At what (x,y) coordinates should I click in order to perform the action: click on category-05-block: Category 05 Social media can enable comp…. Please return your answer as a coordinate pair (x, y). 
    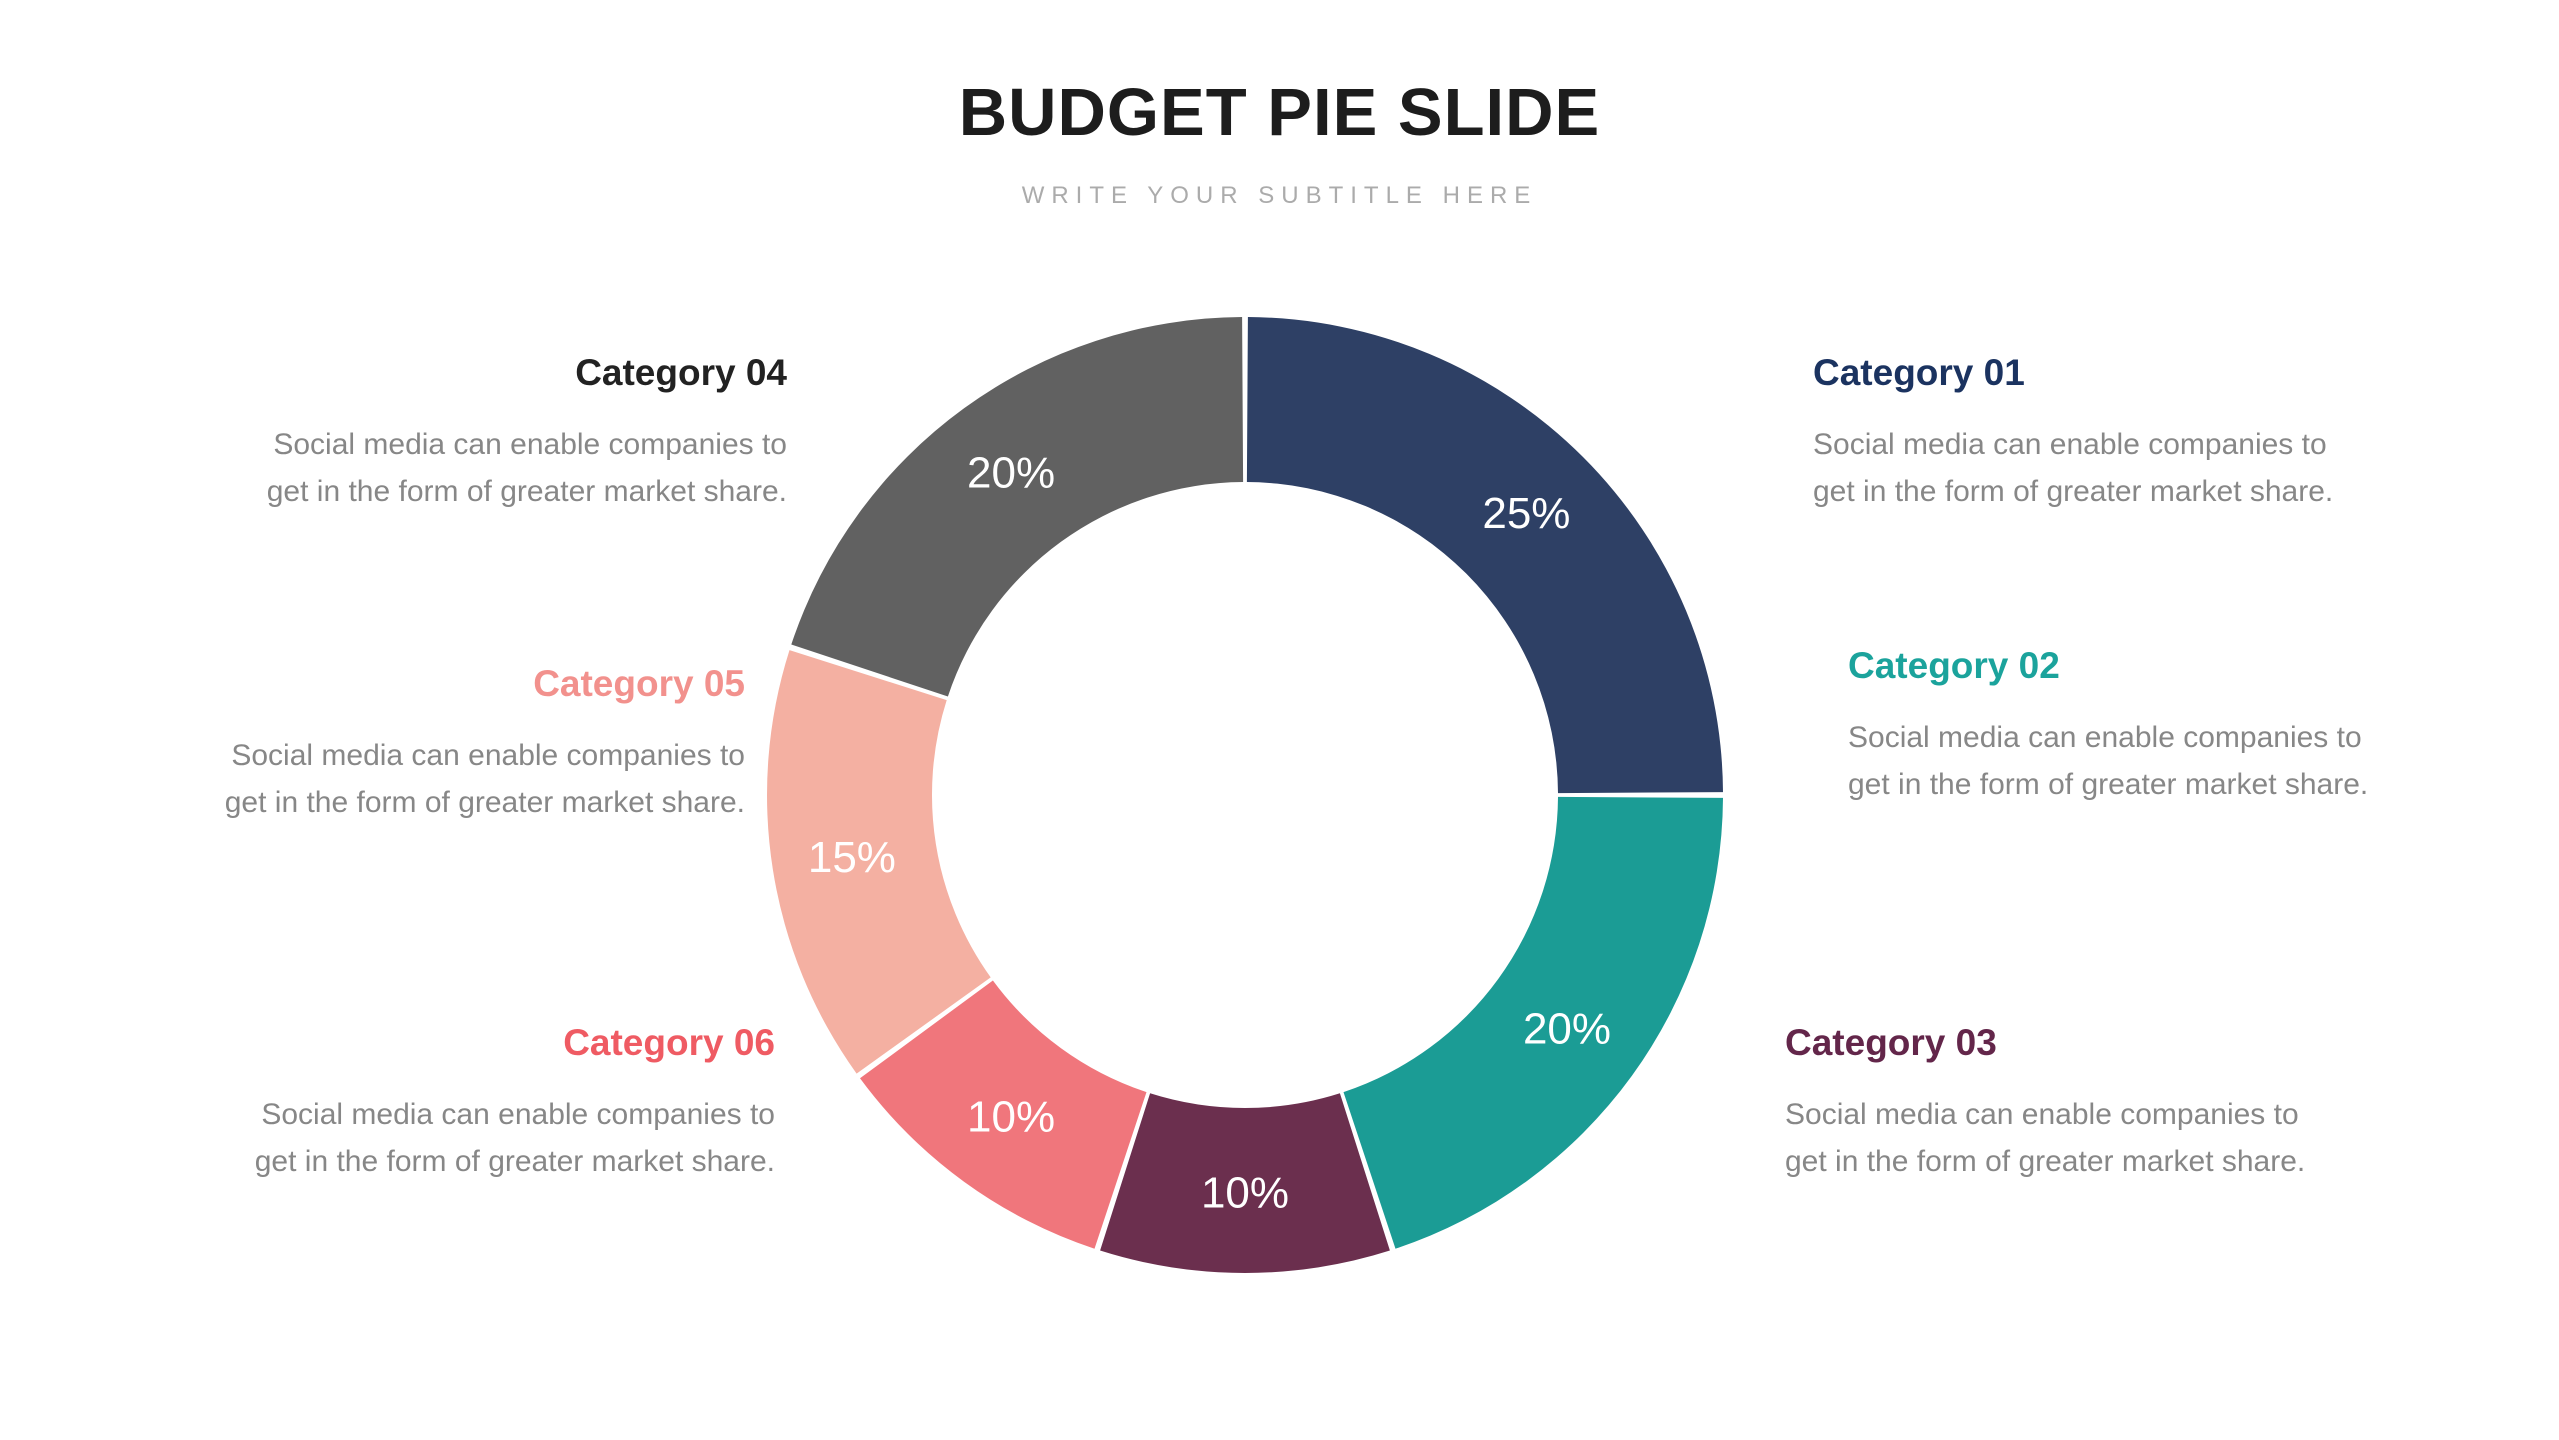
    Looking at the image, I should click on (485, 744).